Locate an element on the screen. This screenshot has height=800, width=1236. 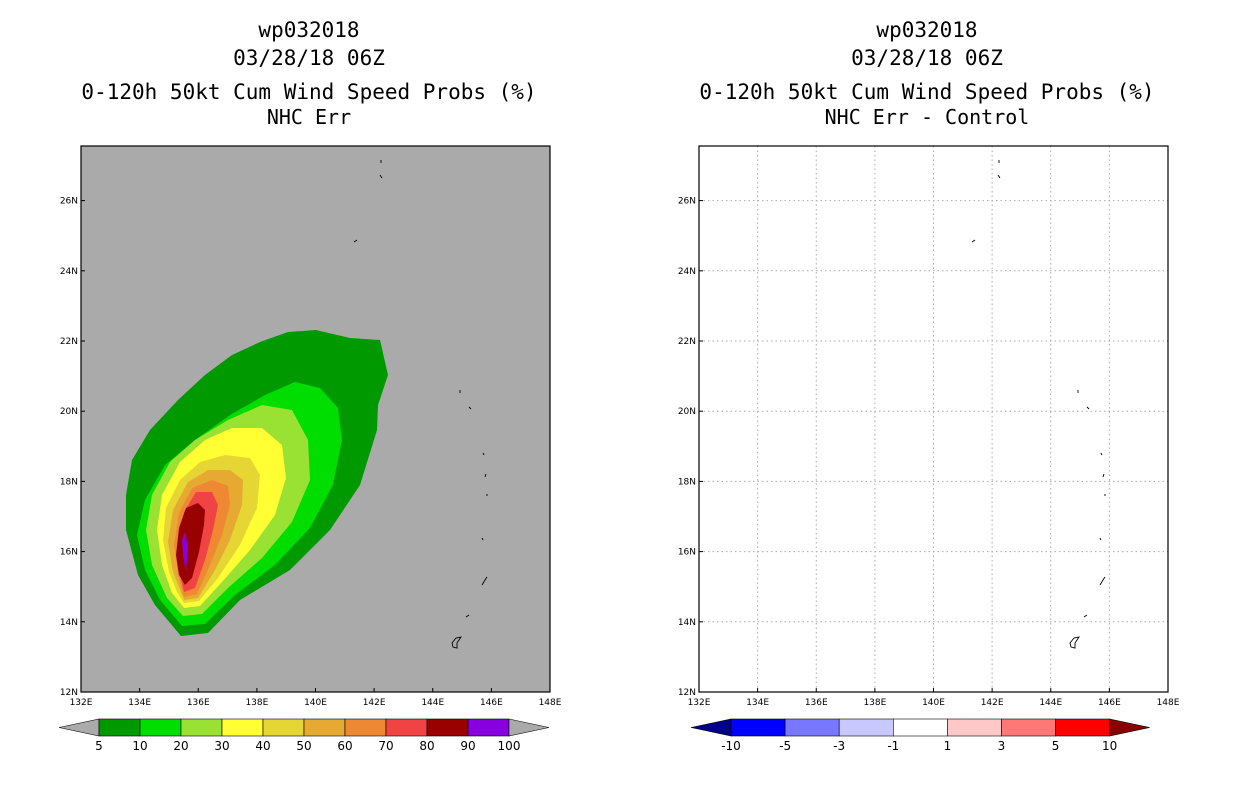
left-product-title: 0-120h 50kt Cum Wind Speed Probs (%) is located at coordinates (309, 92).